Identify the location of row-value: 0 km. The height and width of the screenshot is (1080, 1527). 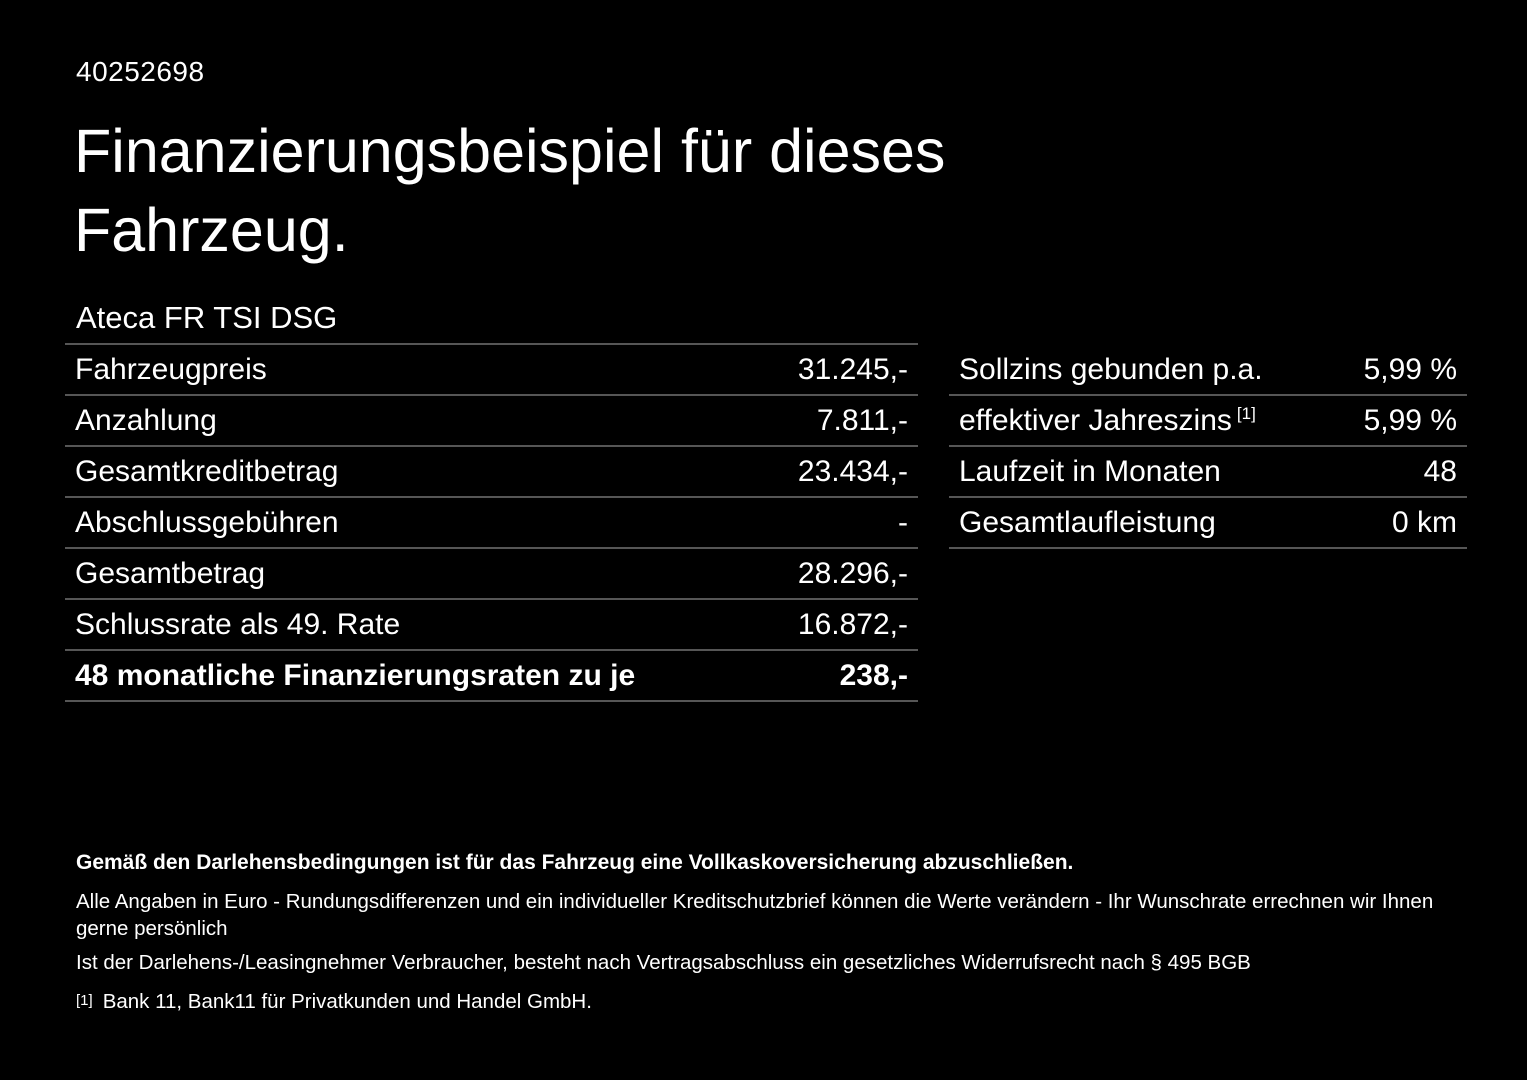
(1424, 522).